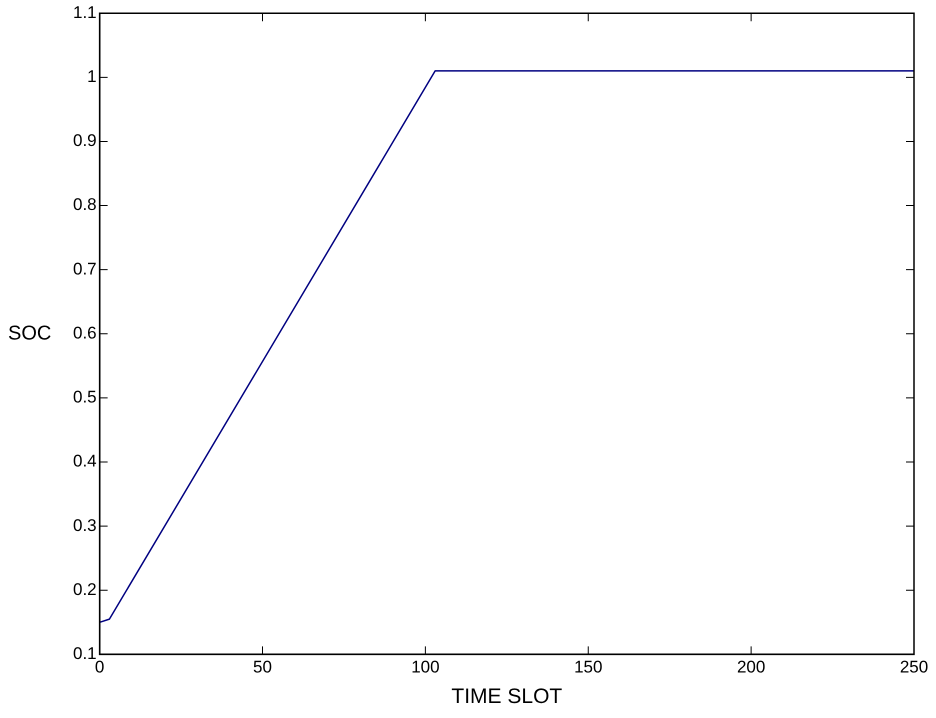 This screenshot has height=718, width=936. Describe the element at coordinates (425, 666) in the screenshot. I see `x-tick-label: 100` at that location.